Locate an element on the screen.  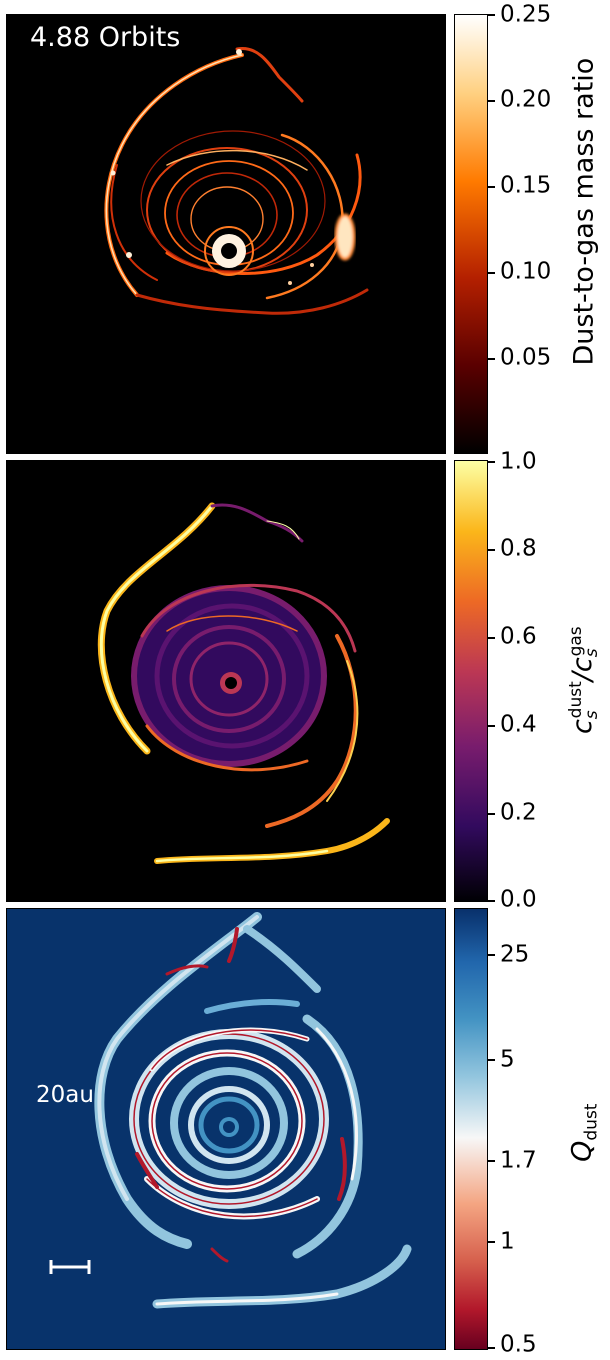
tick-label: 0.8 is located at coordinates (518, 548).